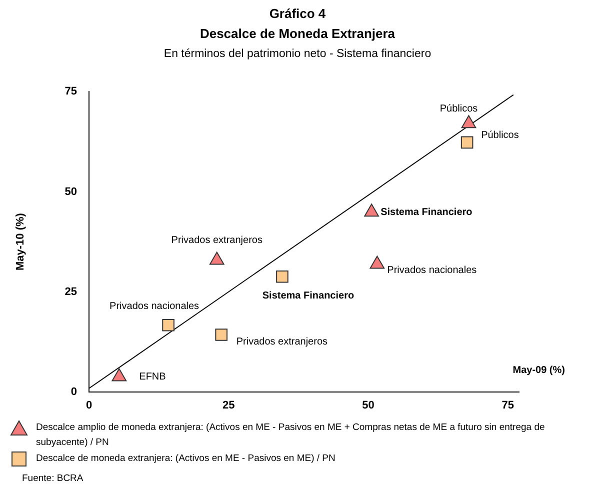  Describe the element at coordinates (70, 92) in the screenshot. I see `y-tick-label: 75` at that location.